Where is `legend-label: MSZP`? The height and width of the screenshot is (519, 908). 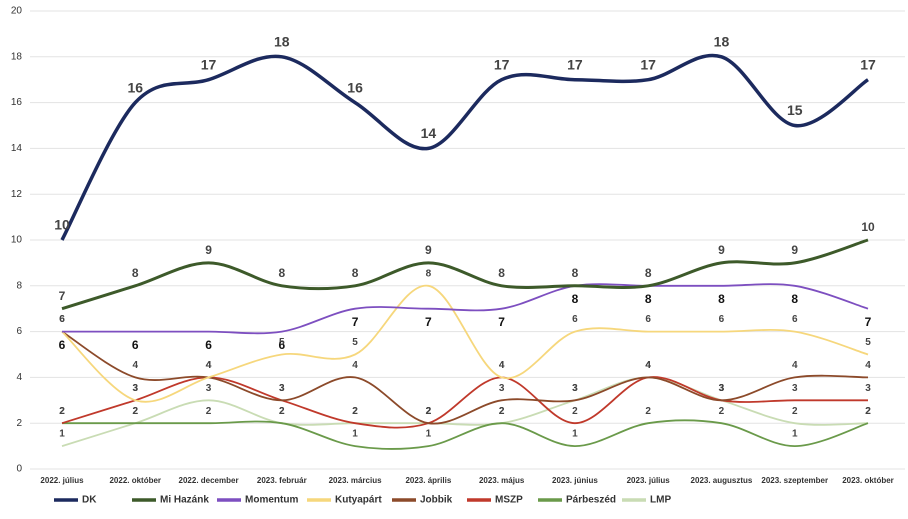
legend-label: MSZP is located at coordinates (509, 500).